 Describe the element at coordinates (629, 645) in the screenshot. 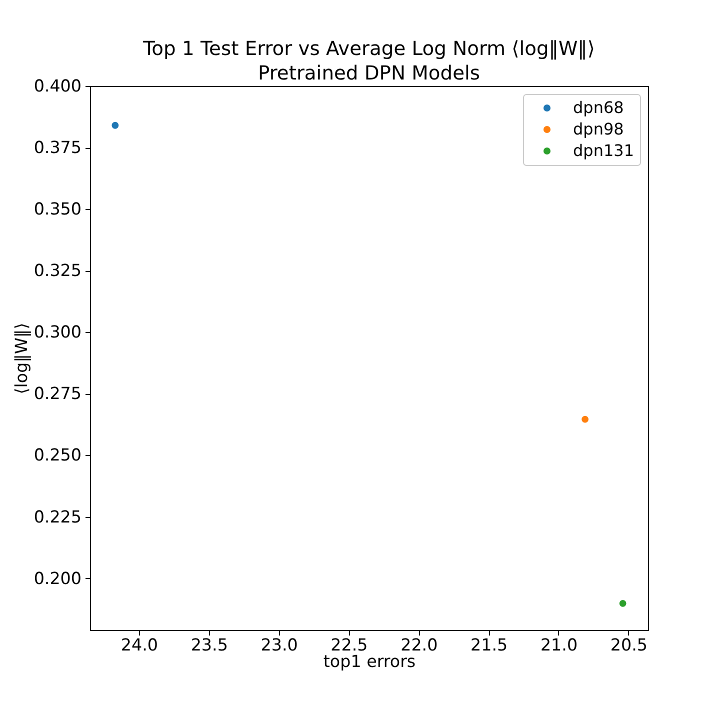

I see `x-tick-label: 20.5` at that location.